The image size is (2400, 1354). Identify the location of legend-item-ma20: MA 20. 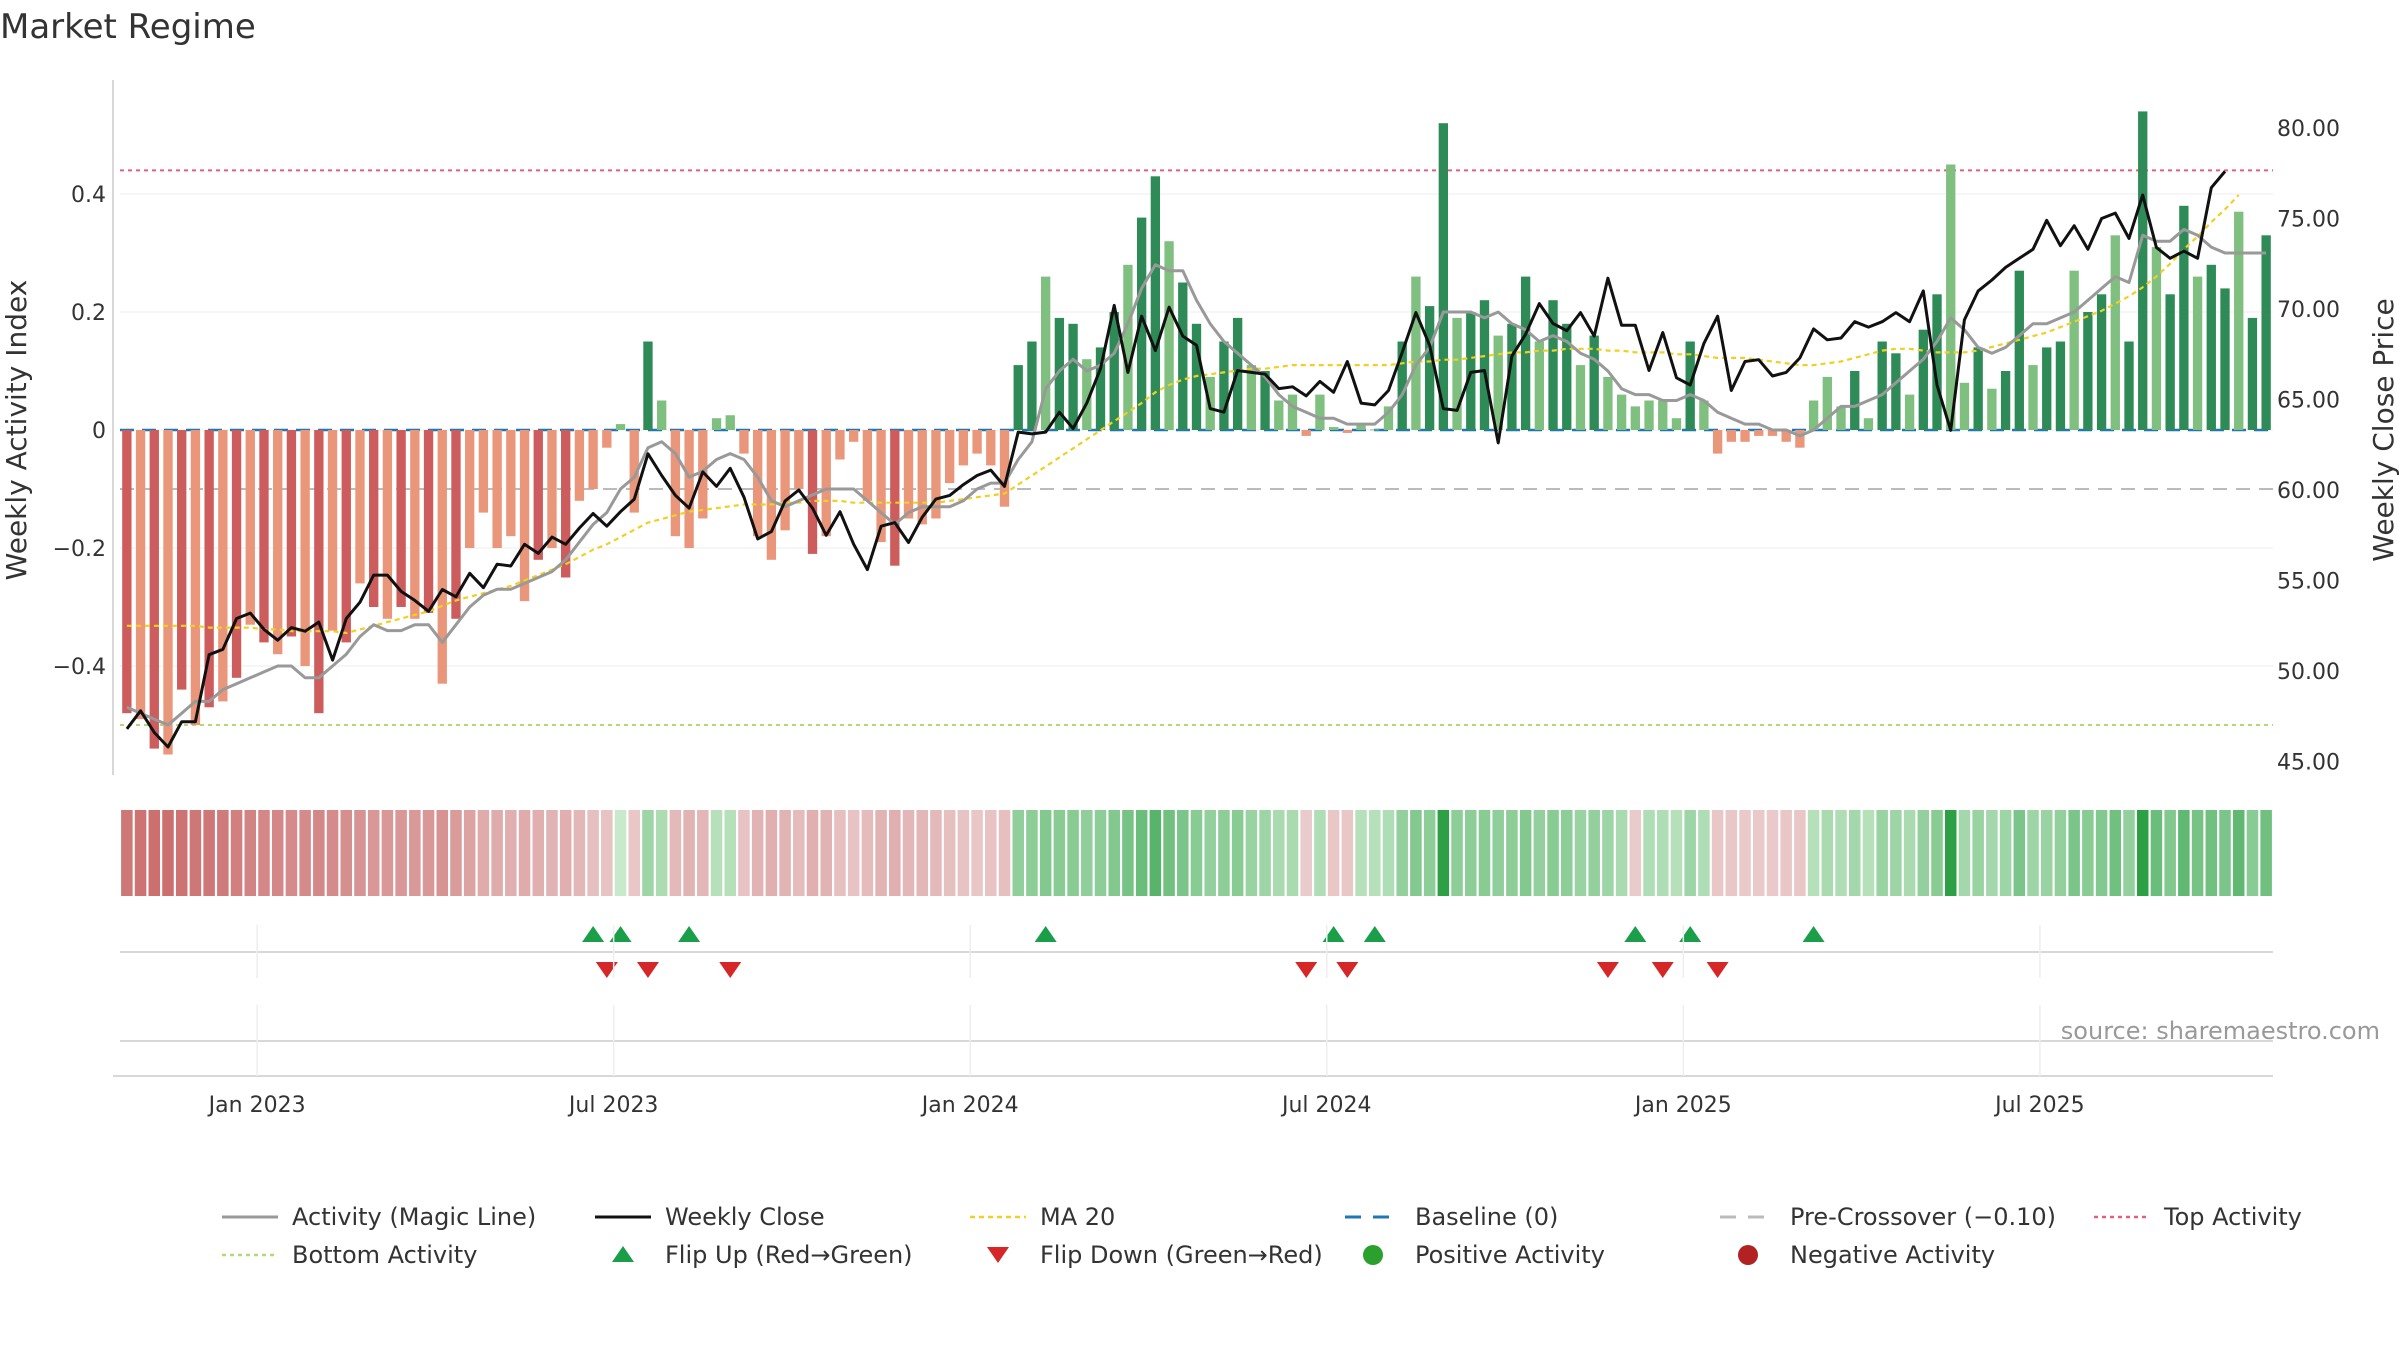
(1042, 1217).